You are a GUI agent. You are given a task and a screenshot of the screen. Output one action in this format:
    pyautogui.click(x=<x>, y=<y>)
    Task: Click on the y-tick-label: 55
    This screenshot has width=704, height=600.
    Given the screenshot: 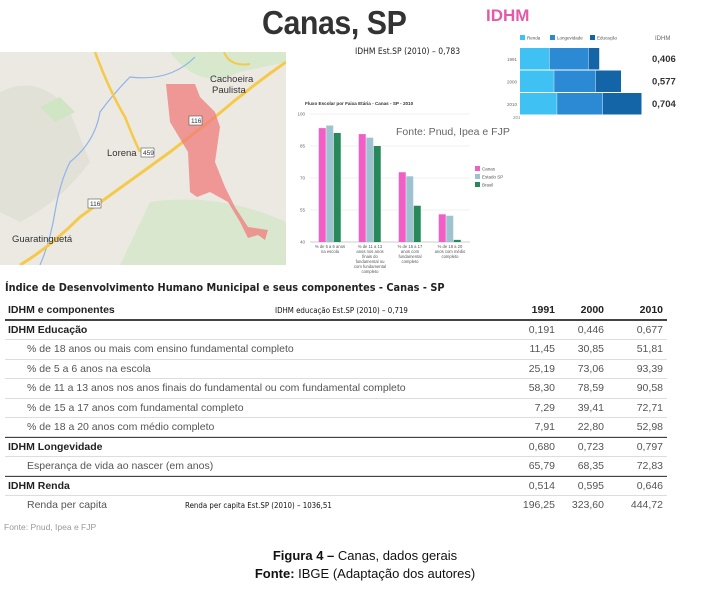 What is the action you would take?
    pyautogui.click(x=303, y=210)
    